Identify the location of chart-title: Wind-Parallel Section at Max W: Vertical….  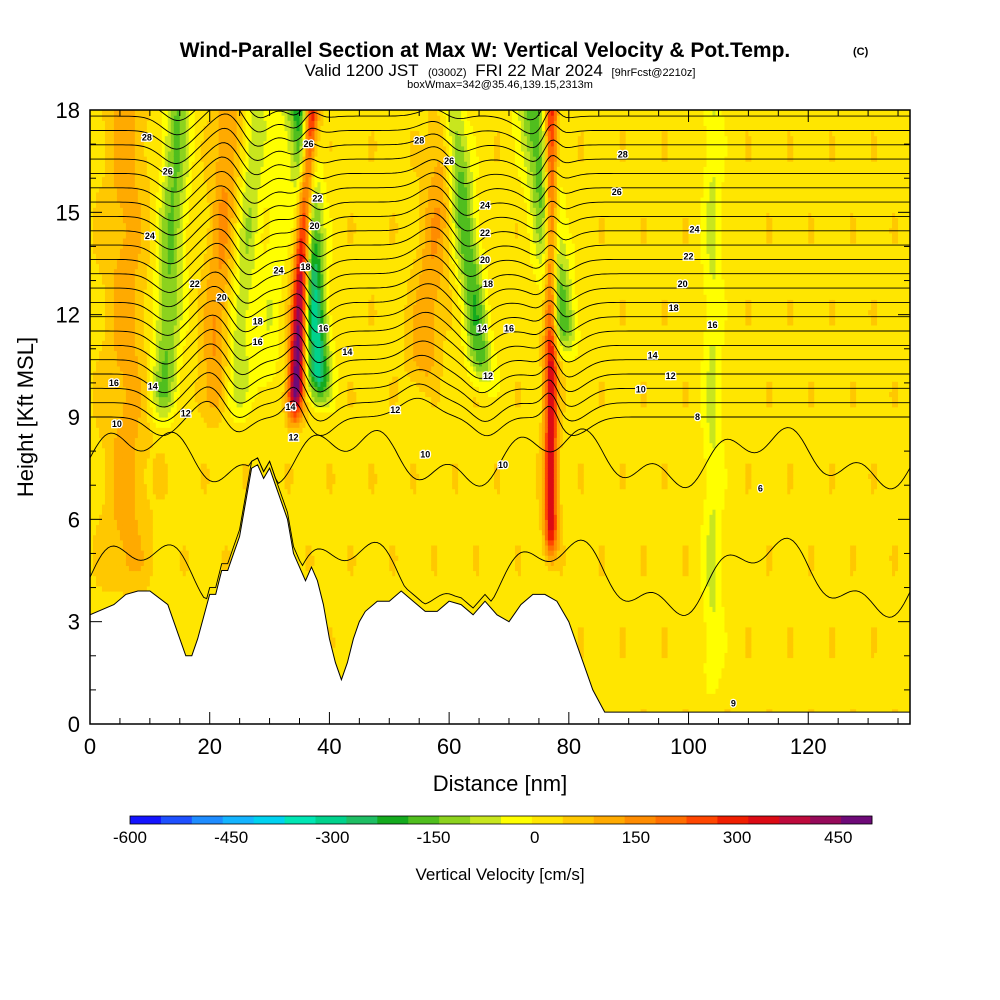
(485, 50).